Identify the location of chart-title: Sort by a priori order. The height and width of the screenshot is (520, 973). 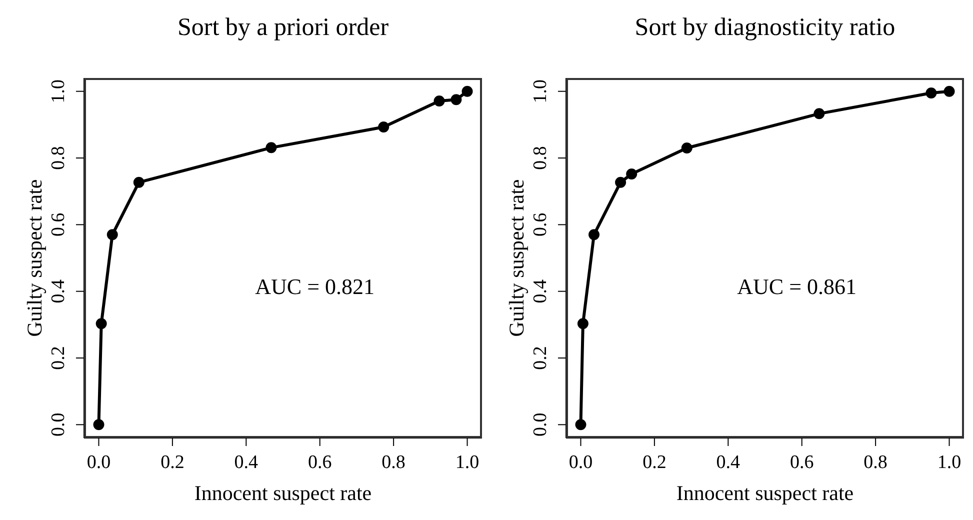
(283, 28).